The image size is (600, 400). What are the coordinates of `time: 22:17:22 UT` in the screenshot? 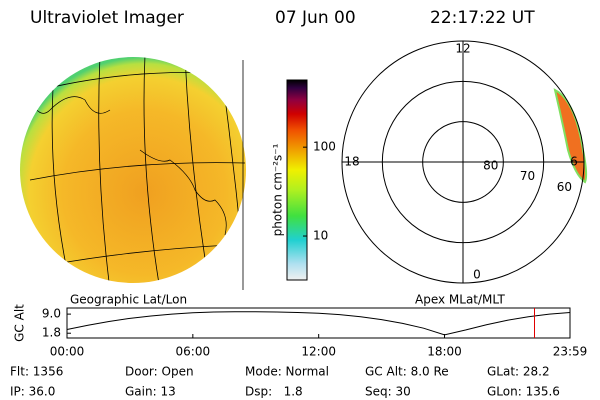 It's located at (482, 18).